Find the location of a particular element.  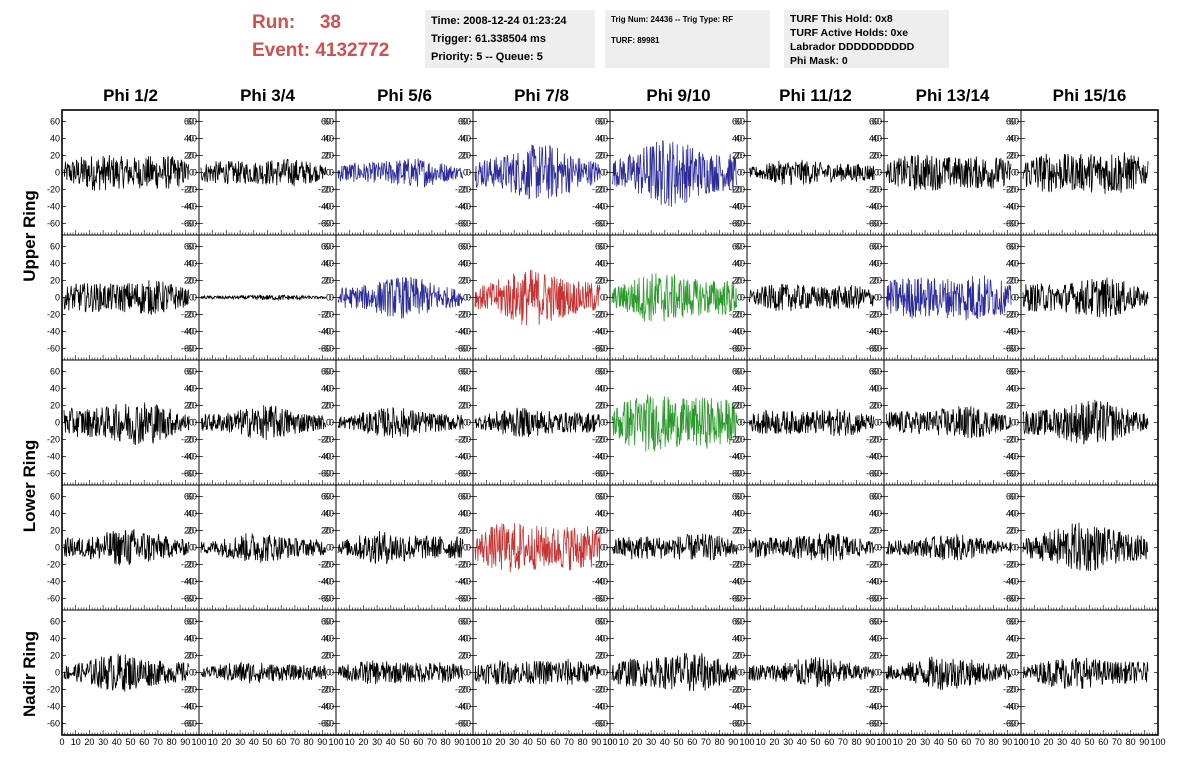

trig-num-text: Trig Num: 24436 -- Trig Type: RF is located at coordinates (672, 19).